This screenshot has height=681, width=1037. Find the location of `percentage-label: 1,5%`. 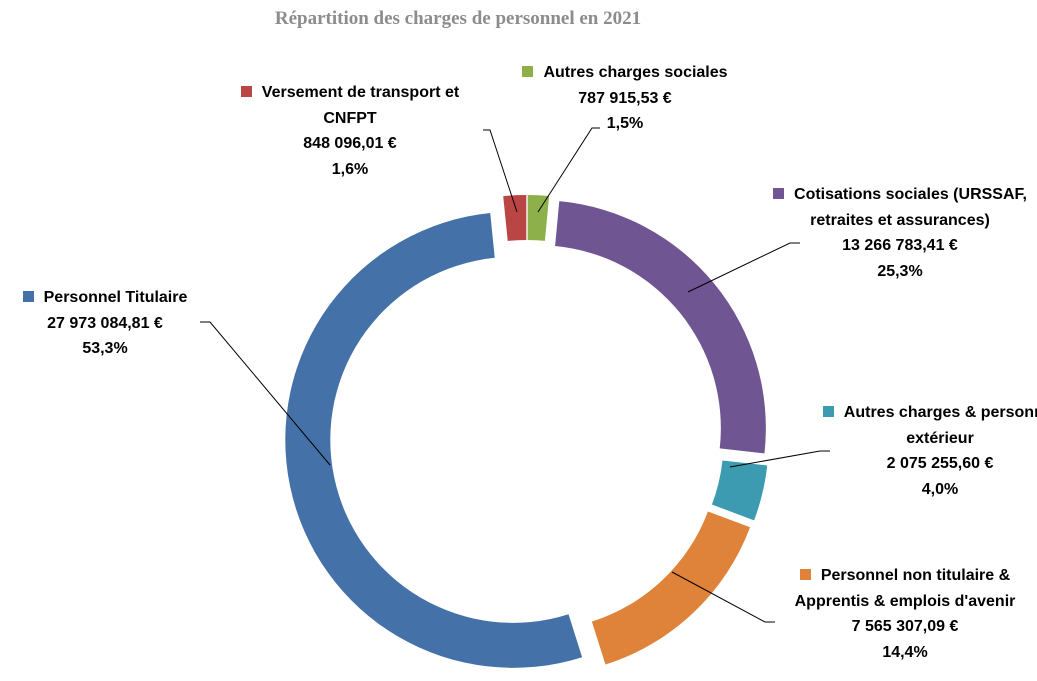

percentage-label: 1,5% is located at coordinates (625, 123).